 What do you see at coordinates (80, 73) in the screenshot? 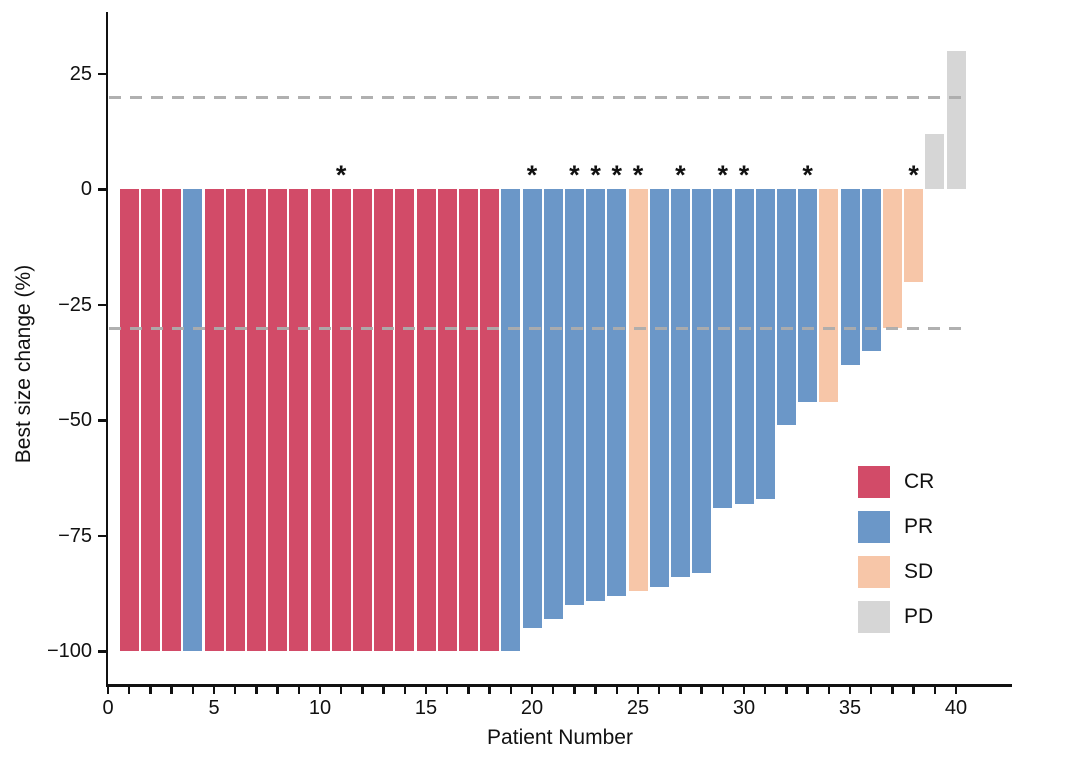
I see `y-tick-label: 25` at bounding box center [80, 73].